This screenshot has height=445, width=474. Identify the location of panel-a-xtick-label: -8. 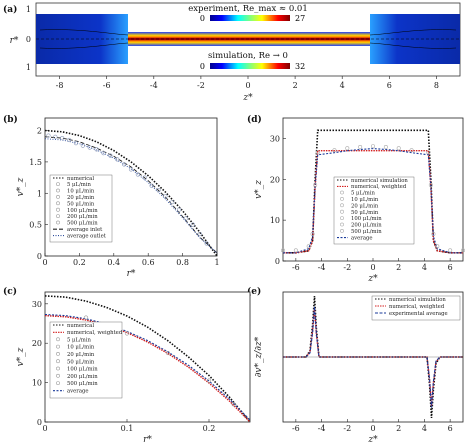
(60, 85).